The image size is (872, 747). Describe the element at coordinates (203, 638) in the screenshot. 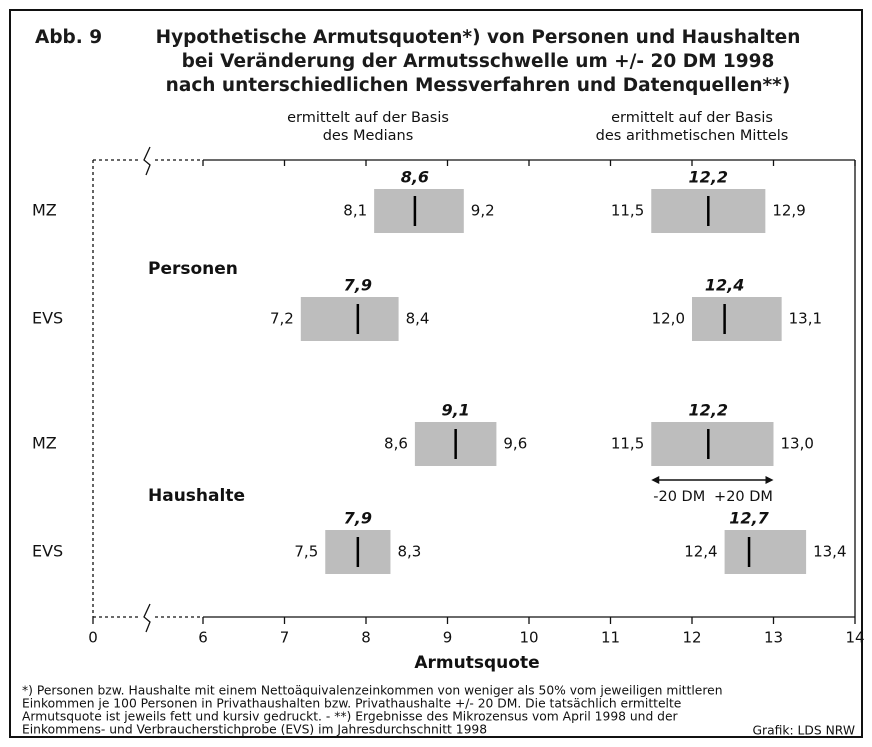

I see `x-tick-label: 6` at that location.